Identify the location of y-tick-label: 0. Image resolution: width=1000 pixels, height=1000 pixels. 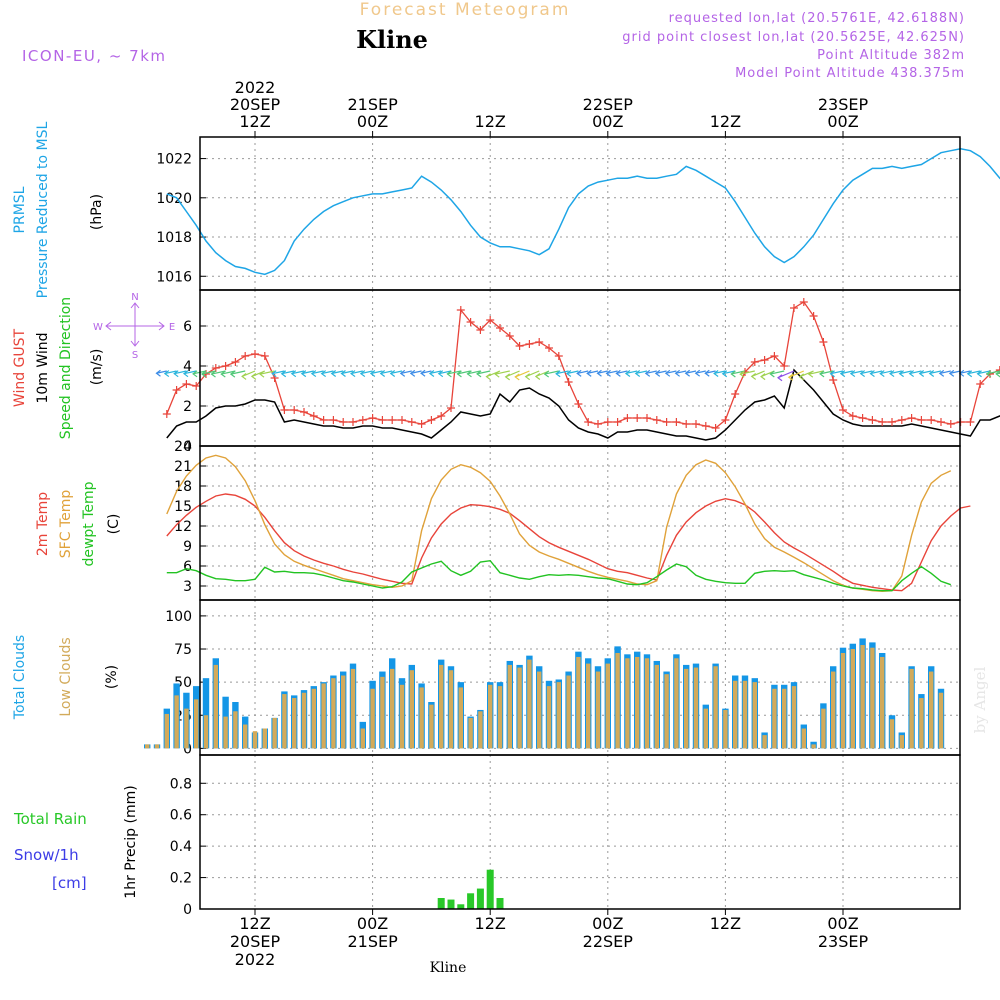
(187, 749).